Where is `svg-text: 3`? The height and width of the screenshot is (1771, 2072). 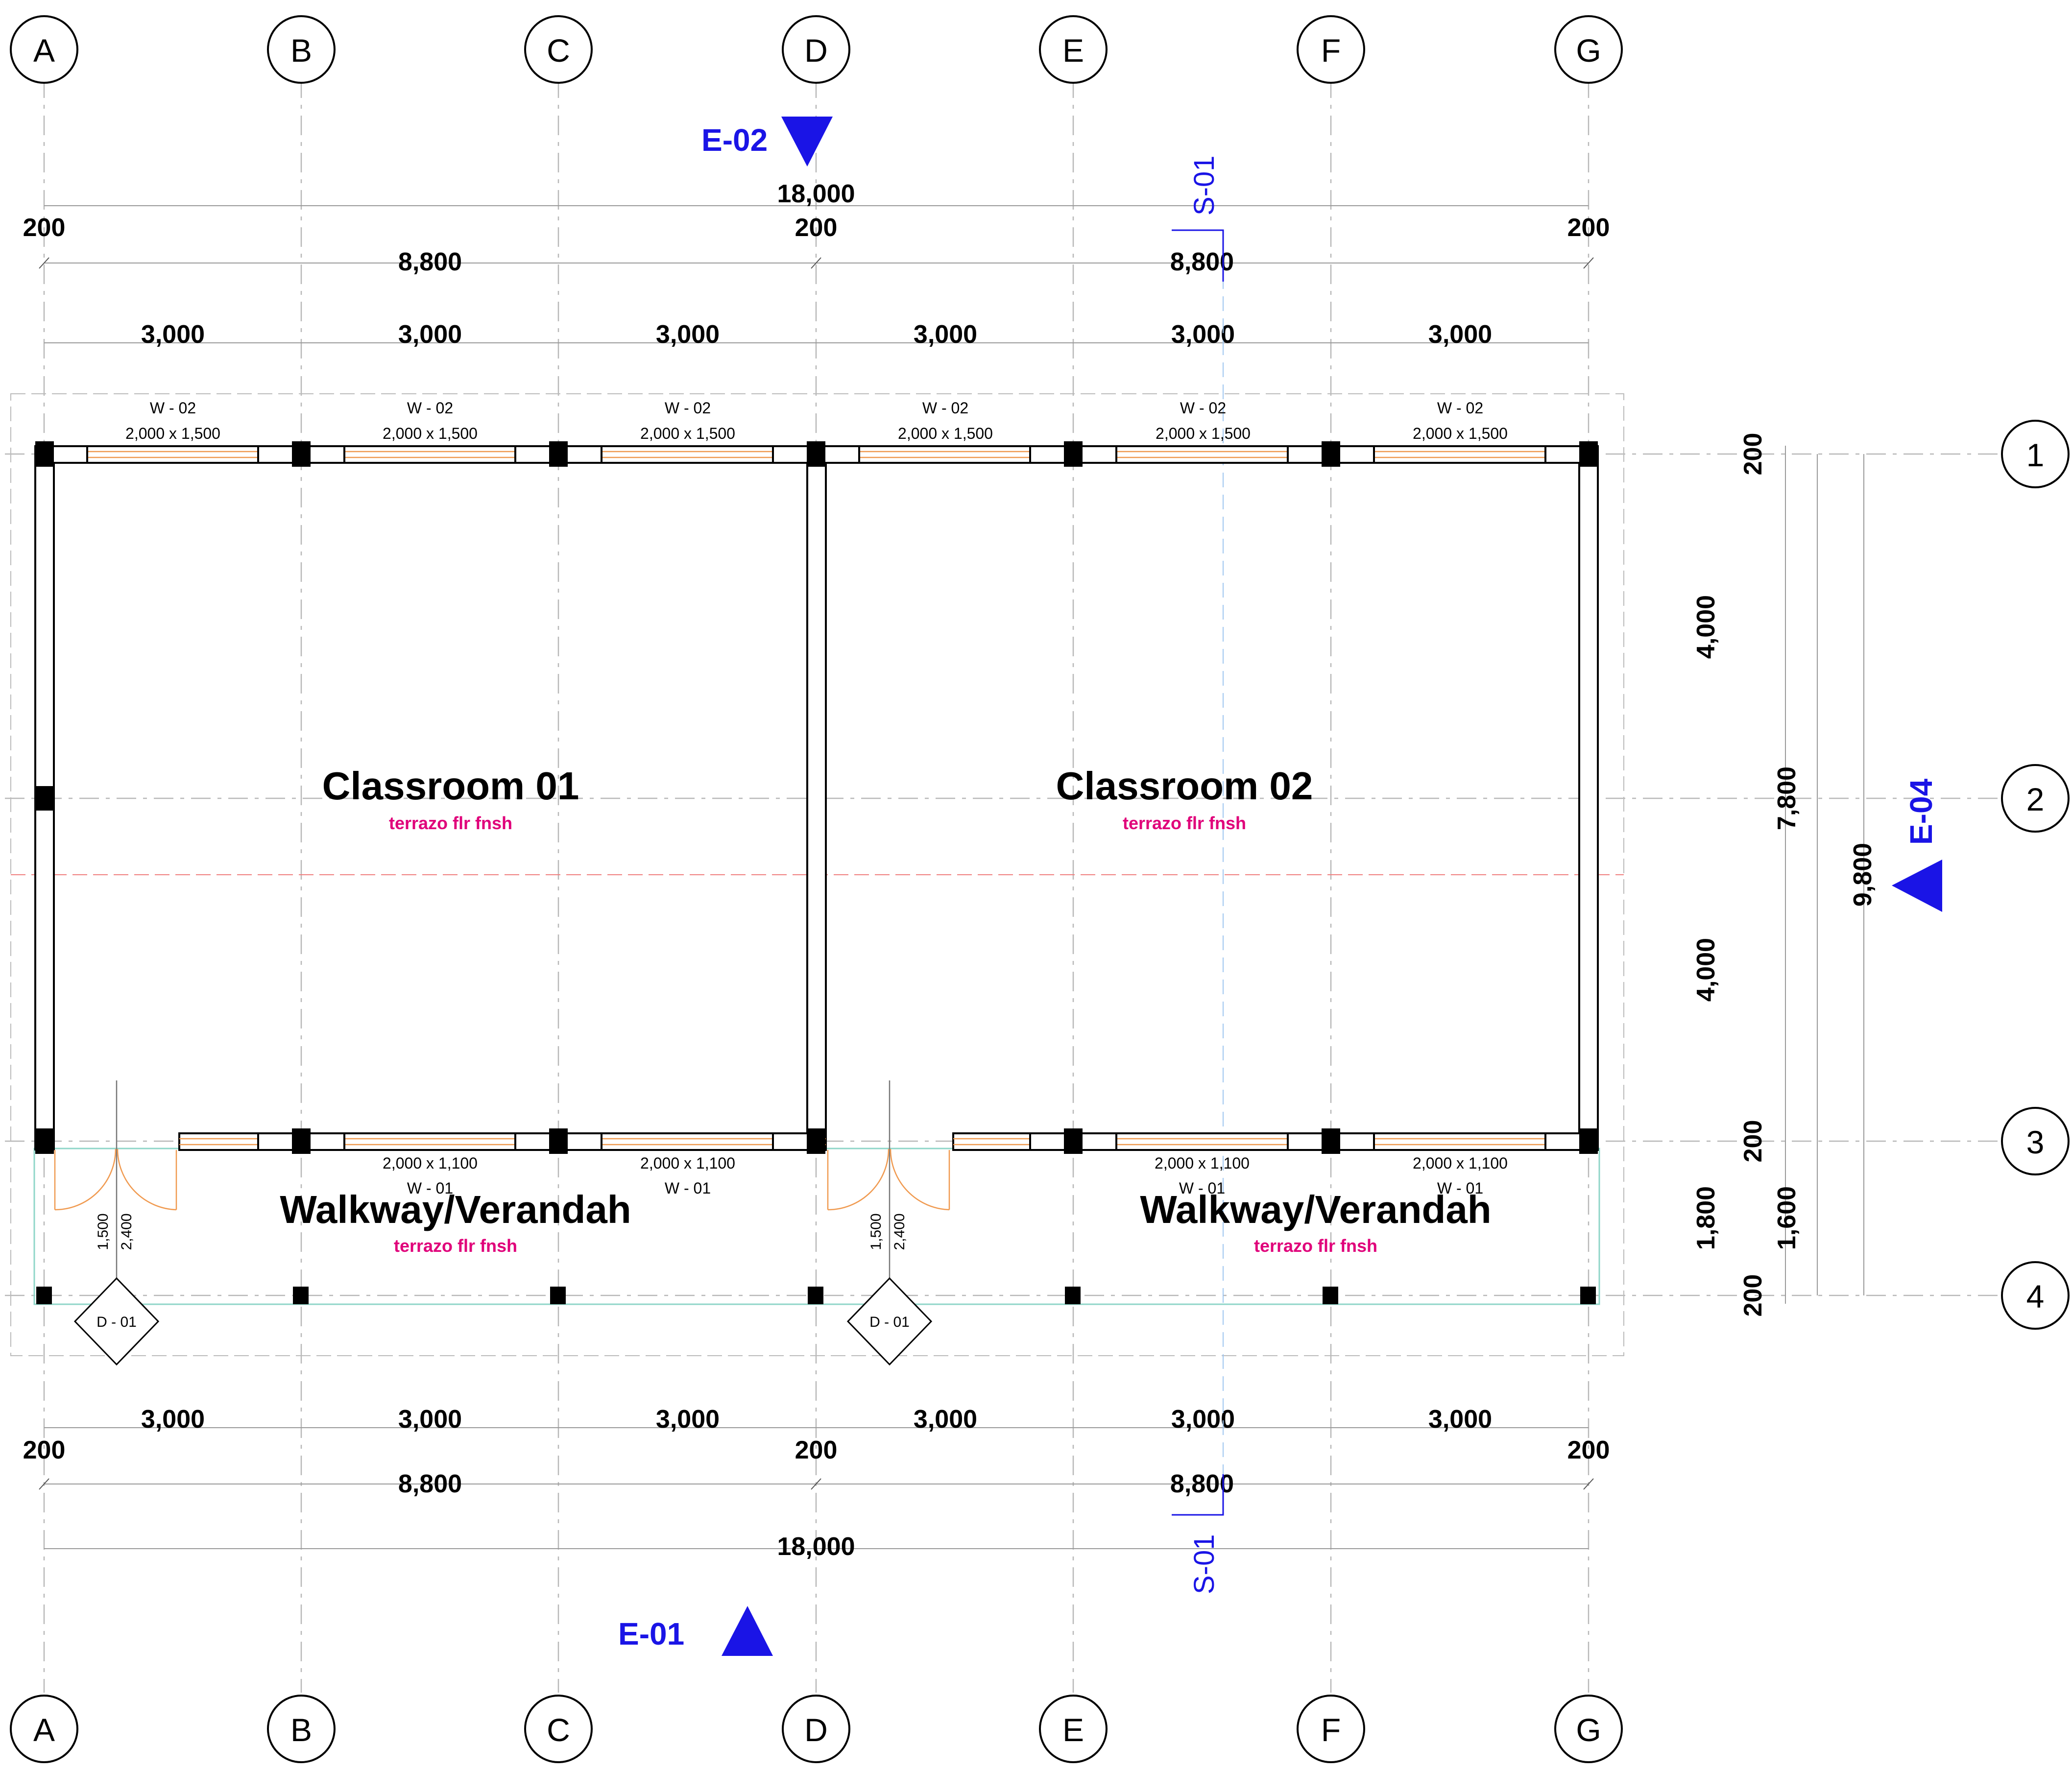
svg-text: 3 is located at coordinates (2035, 1142).